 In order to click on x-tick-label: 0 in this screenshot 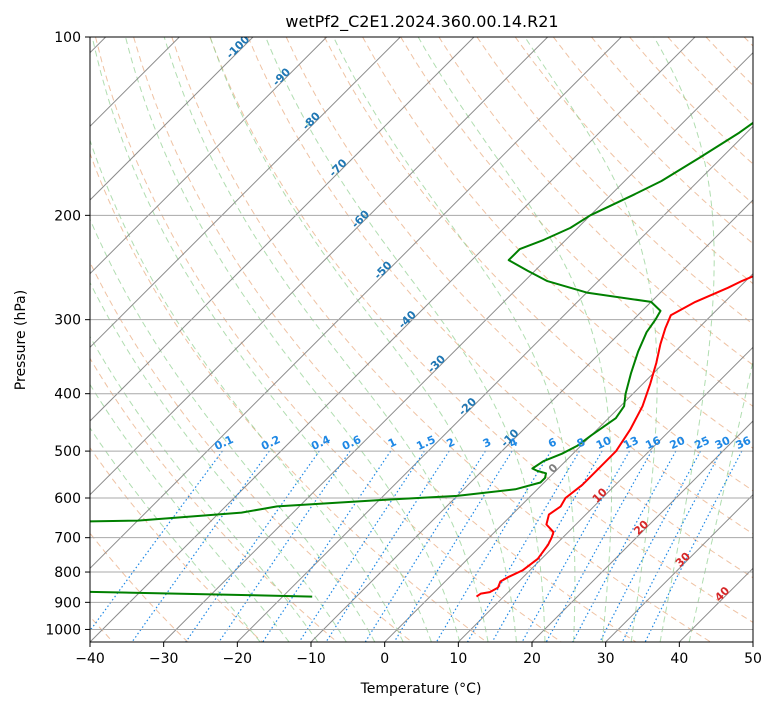, I will do `click(384, 659)`.